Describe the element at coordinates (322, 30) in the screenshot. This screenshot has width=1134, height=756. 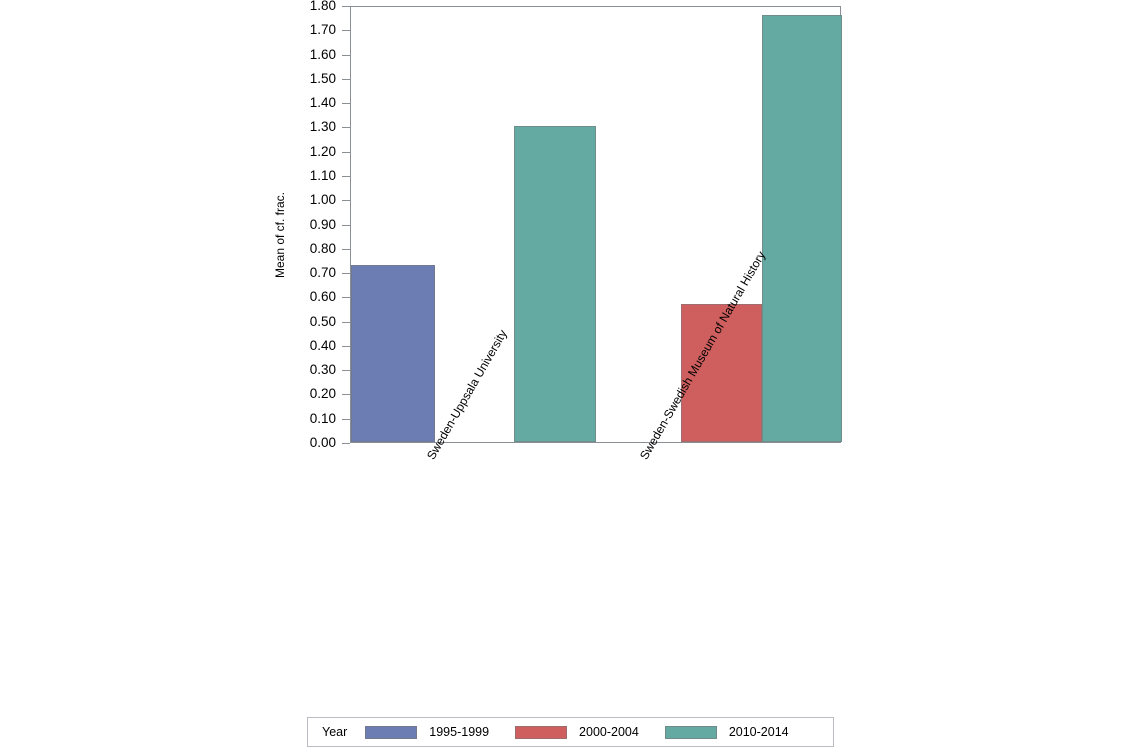
I see `y-axis-tick-label: 1.70` at that location.